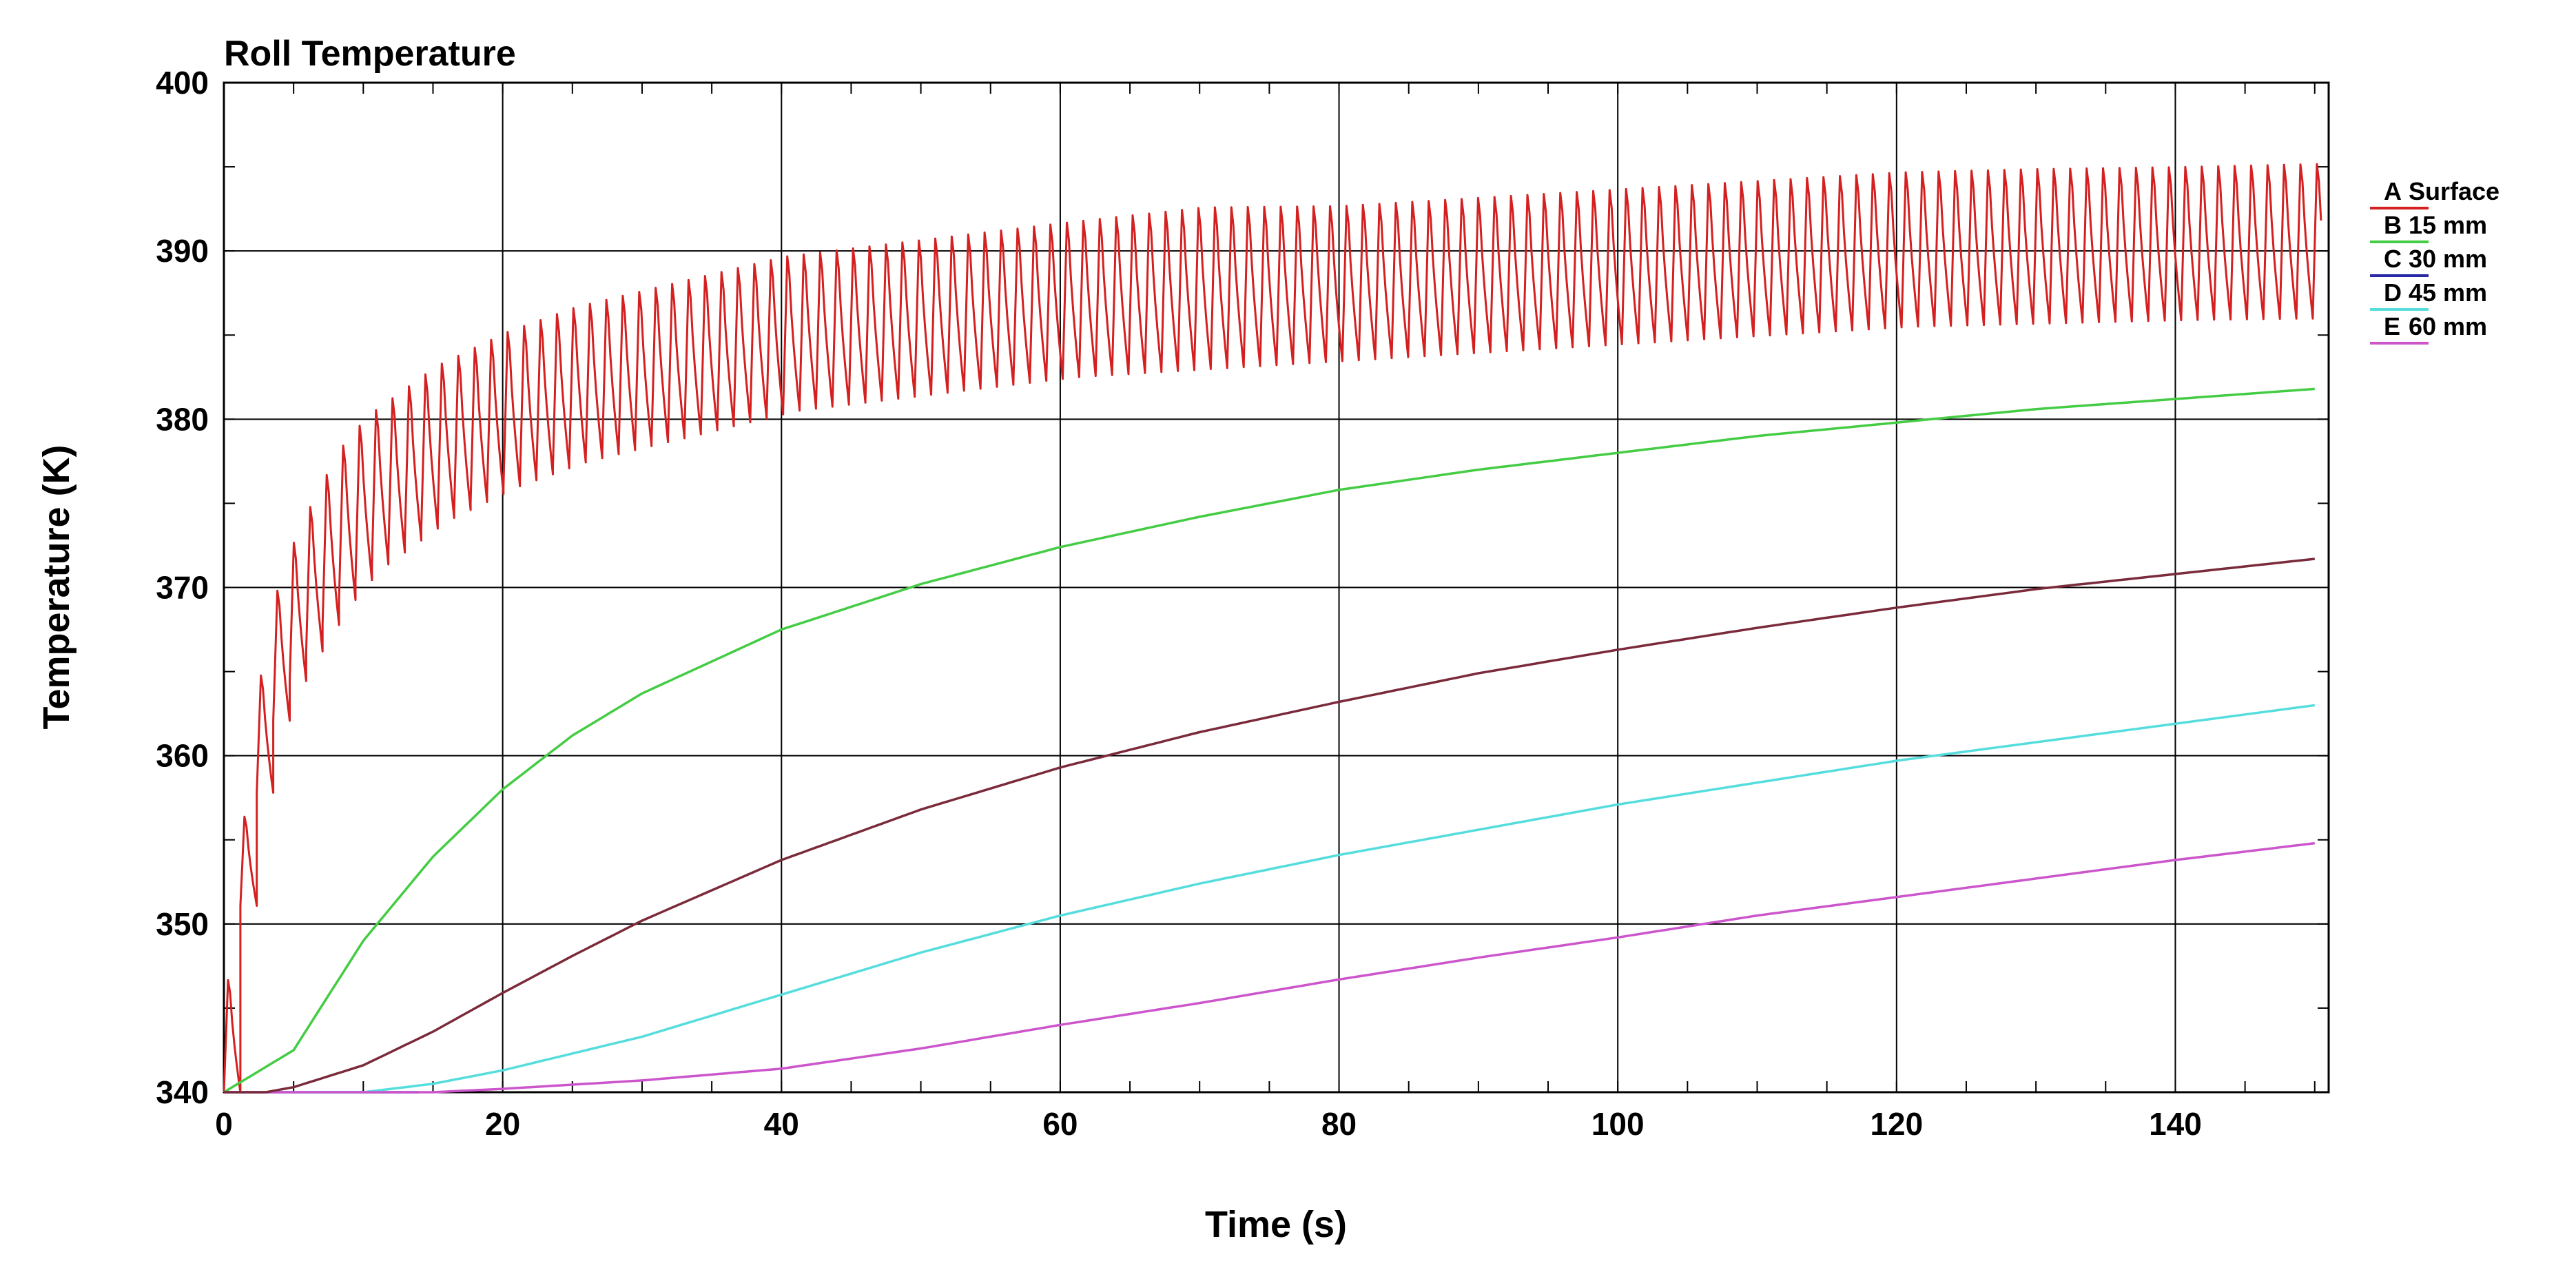  What do you see at coordinates (2448, 292) in the screenshot?
I see `legend-label: 45 mm` at bounding box center [2448, 292].